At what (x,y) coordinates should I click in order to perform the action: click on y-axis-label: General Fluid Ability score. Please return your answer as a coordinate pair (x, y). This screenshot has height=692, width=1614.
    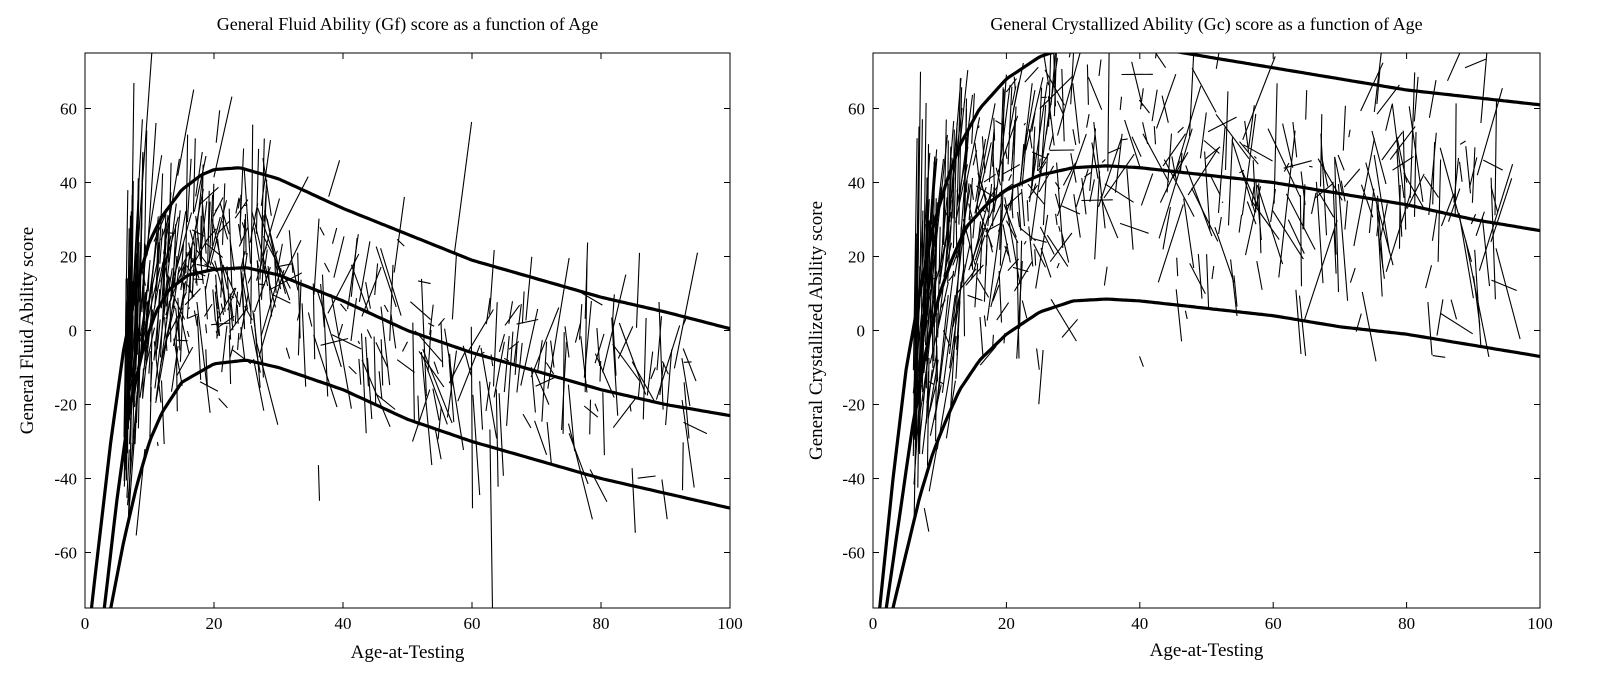
    Looking at the image, I should click on (27, 330).